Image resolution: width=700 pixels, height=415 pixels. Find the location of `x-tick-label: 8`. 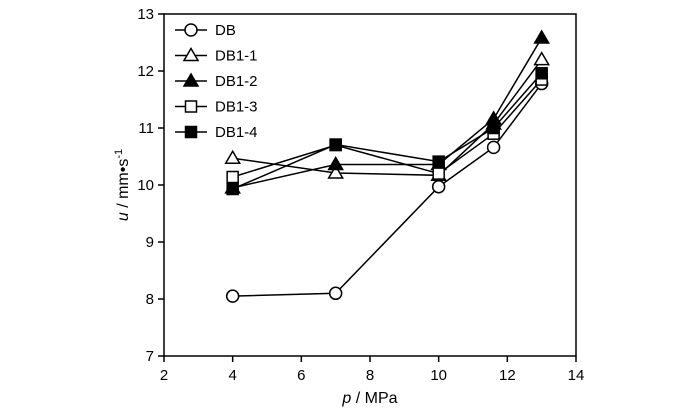

x-tick-label: 8 is located at coordinates (370, 375).